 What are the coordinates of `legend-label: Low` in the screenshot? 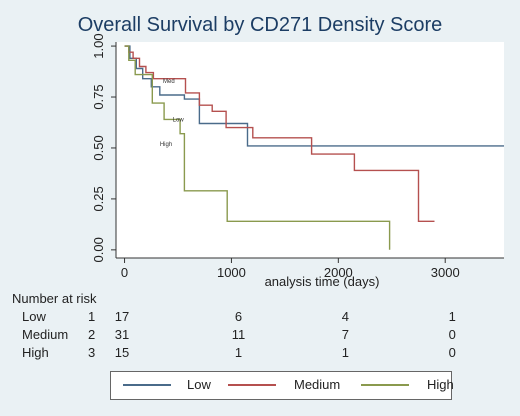 It's located at (199, 384).